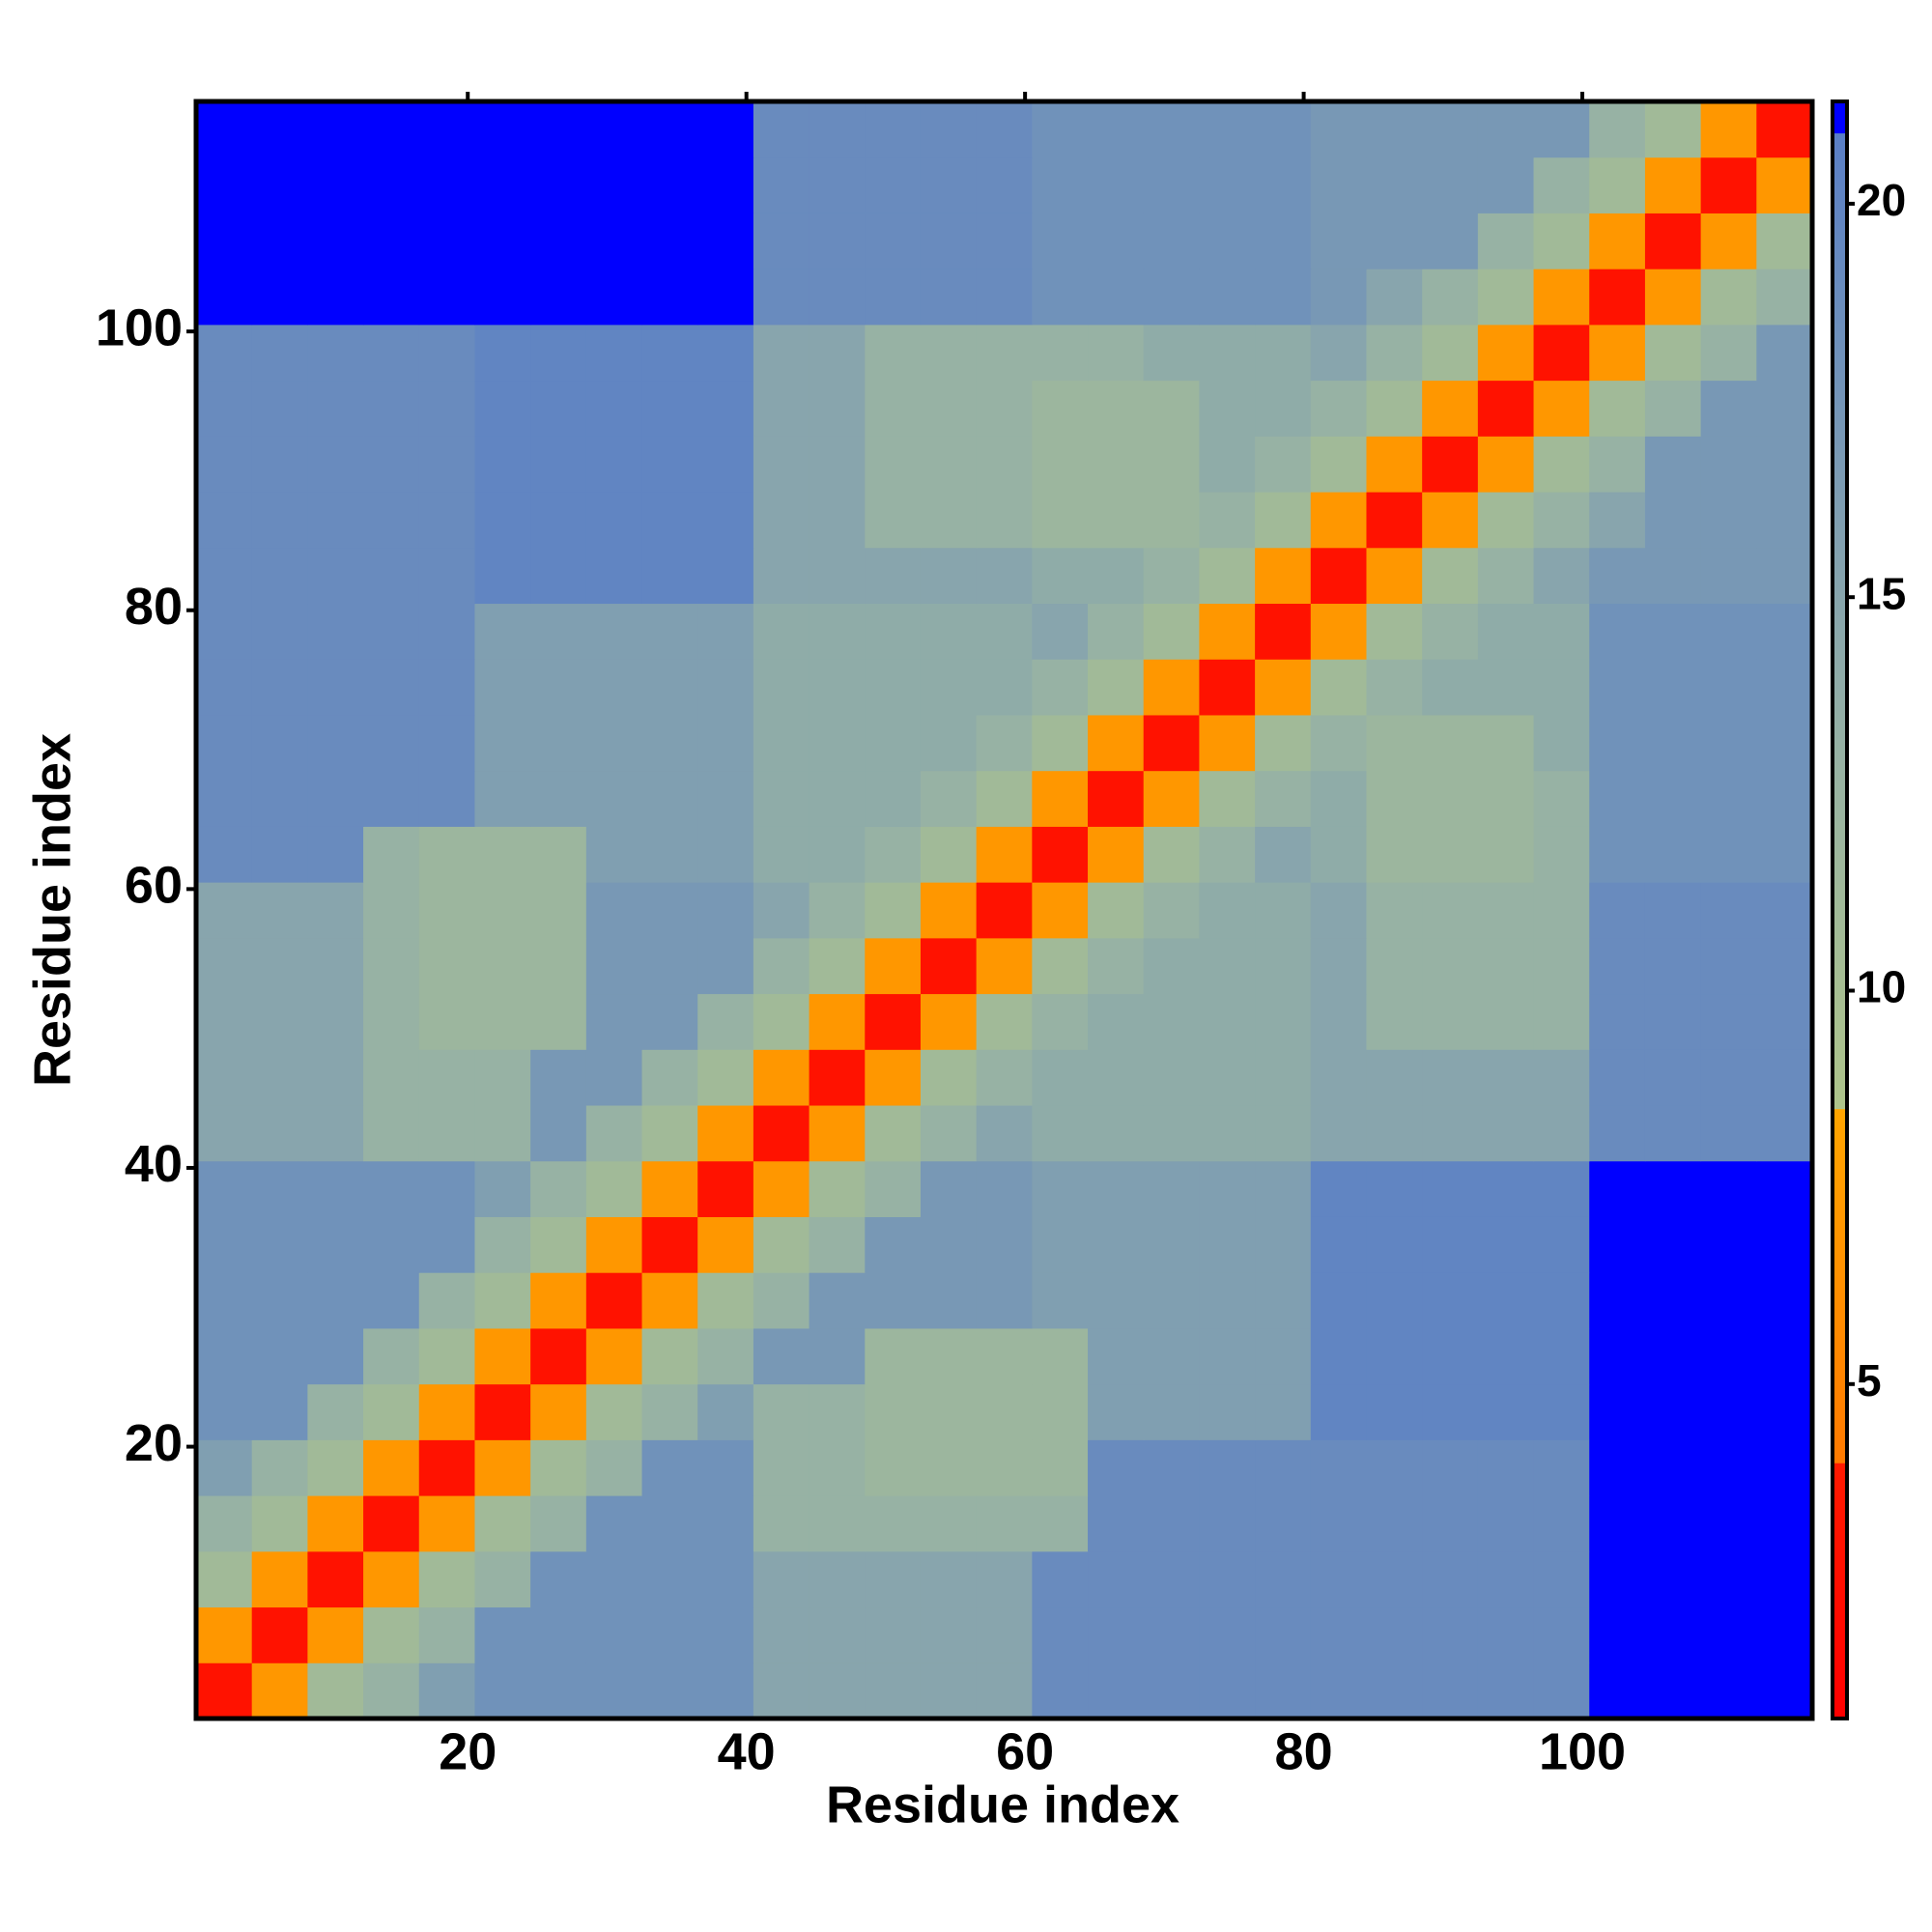 The height and width of the screenshot is (1932, 1932). What do you see at coordinates (52, 910) in the screenshot?
I see `y-axis-title: Residue index` at bounding box center [52, 910].